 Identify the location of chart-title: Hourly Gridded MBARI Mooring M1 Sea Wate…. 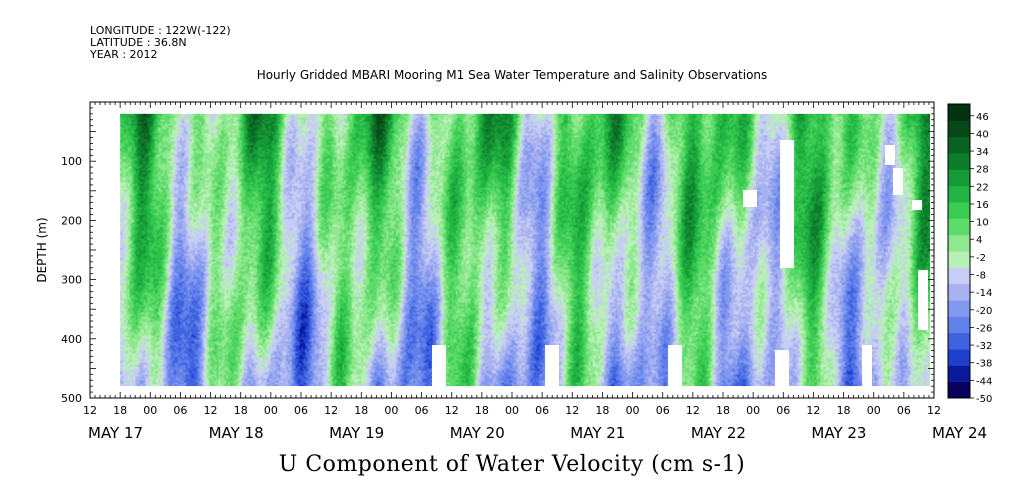
(512, 75).